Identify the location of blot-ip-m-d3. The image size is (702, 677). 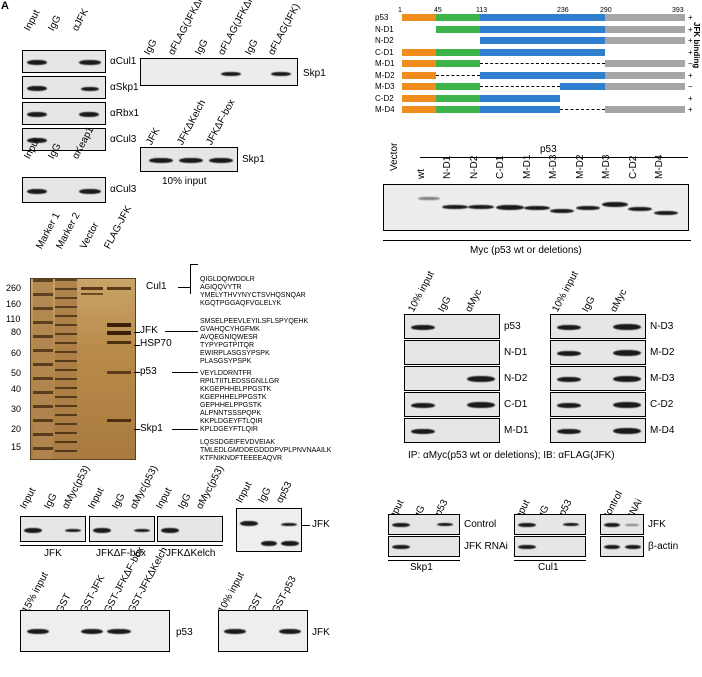
(598, 378).